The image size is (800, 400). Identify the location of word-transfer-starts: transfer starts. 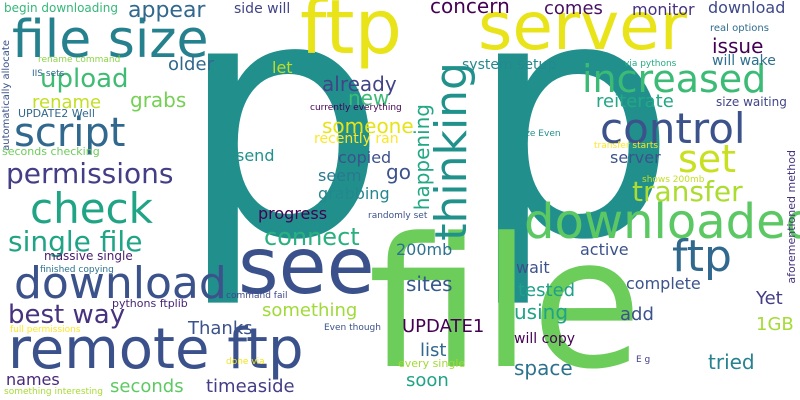
(626, 146).